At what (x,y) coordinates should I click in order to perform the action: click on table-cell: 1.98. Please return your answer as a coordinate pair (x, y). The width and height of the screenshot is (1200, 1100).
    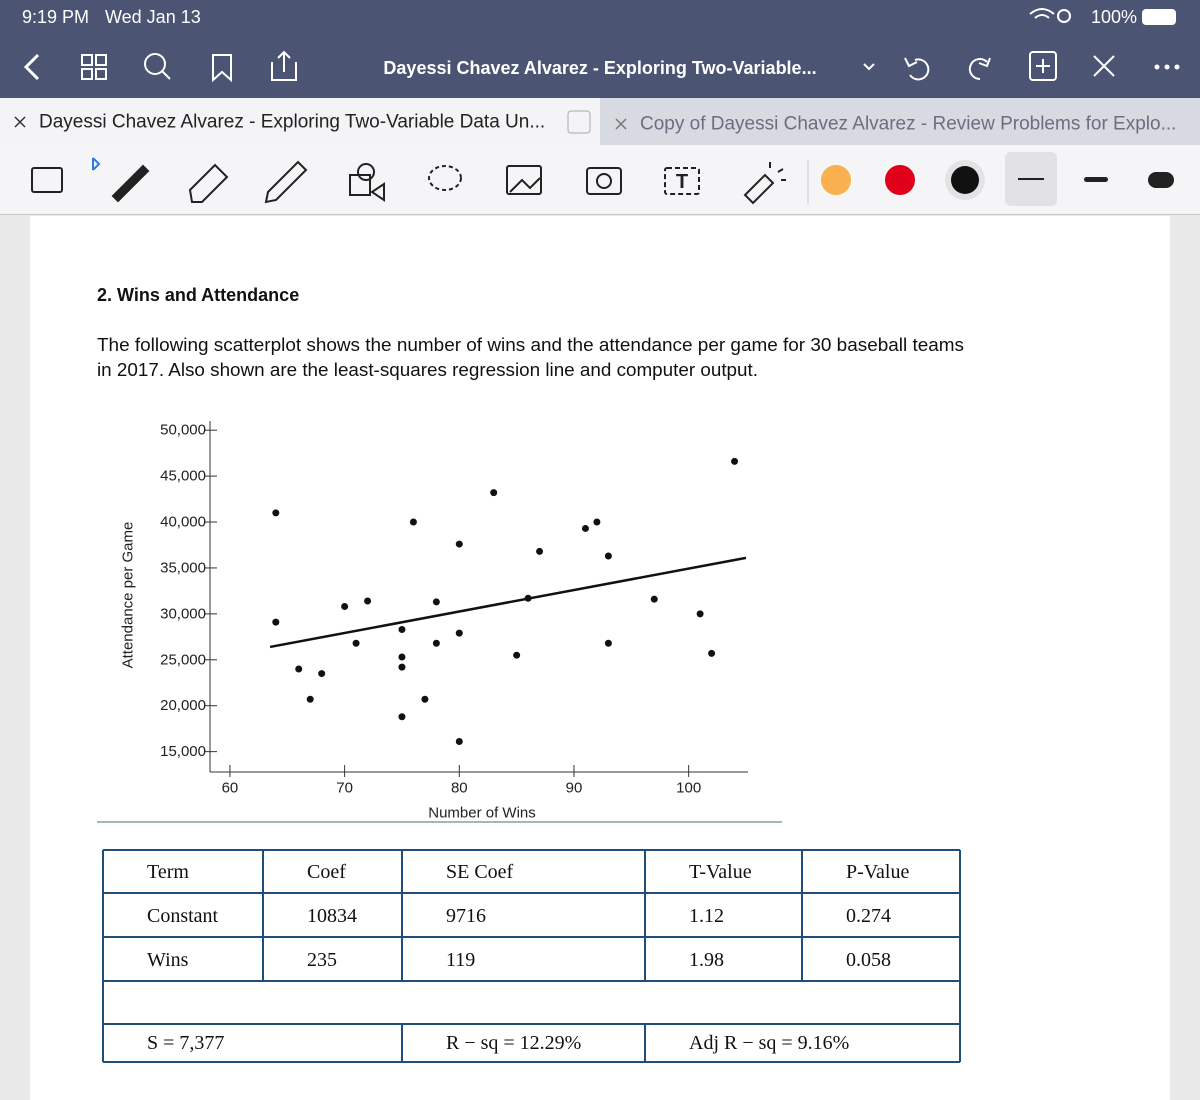
    Looking at the image, I should click on (706, 960).